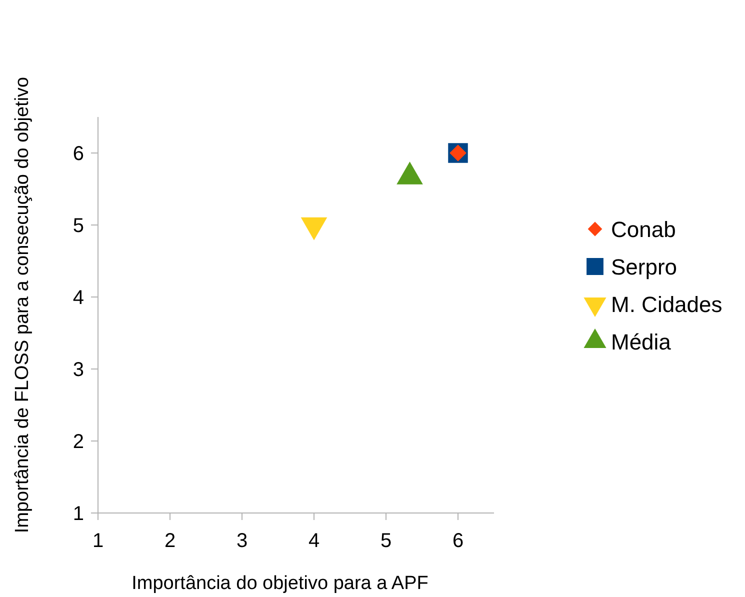 This screenshot has height=597, width=745. Describe the element at coordinates (242, 541) in the screenshot. I see `x-tick-label: 3` at that location.